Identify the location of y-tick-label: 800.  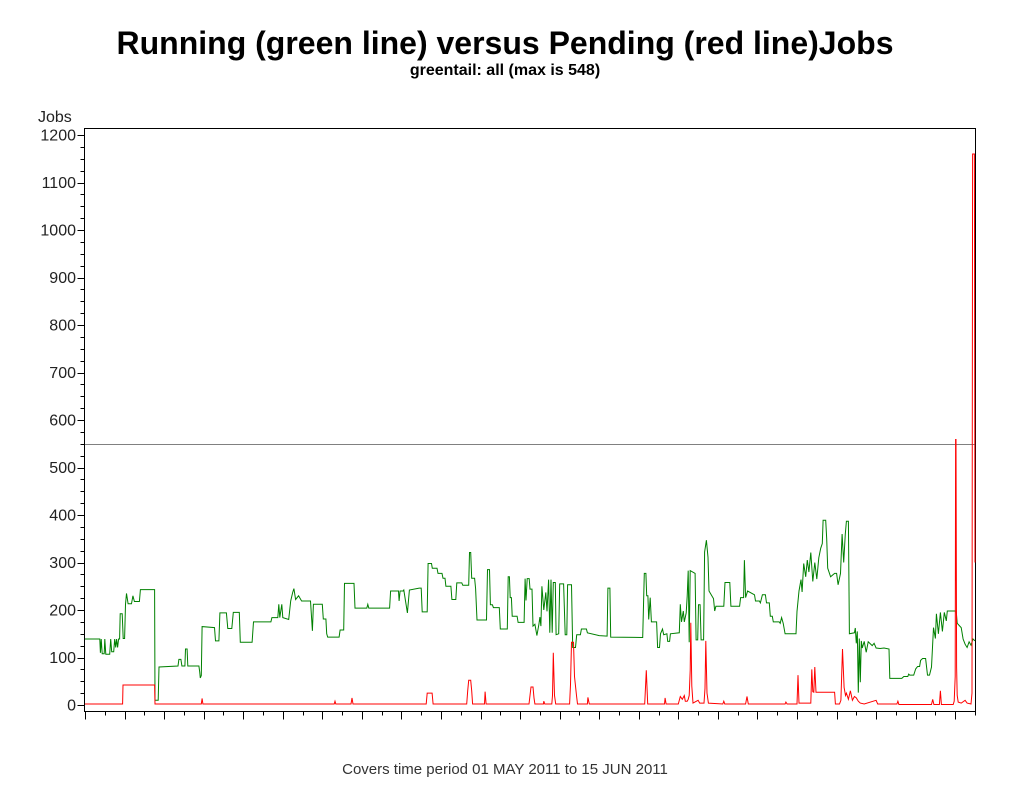
(62, 326).